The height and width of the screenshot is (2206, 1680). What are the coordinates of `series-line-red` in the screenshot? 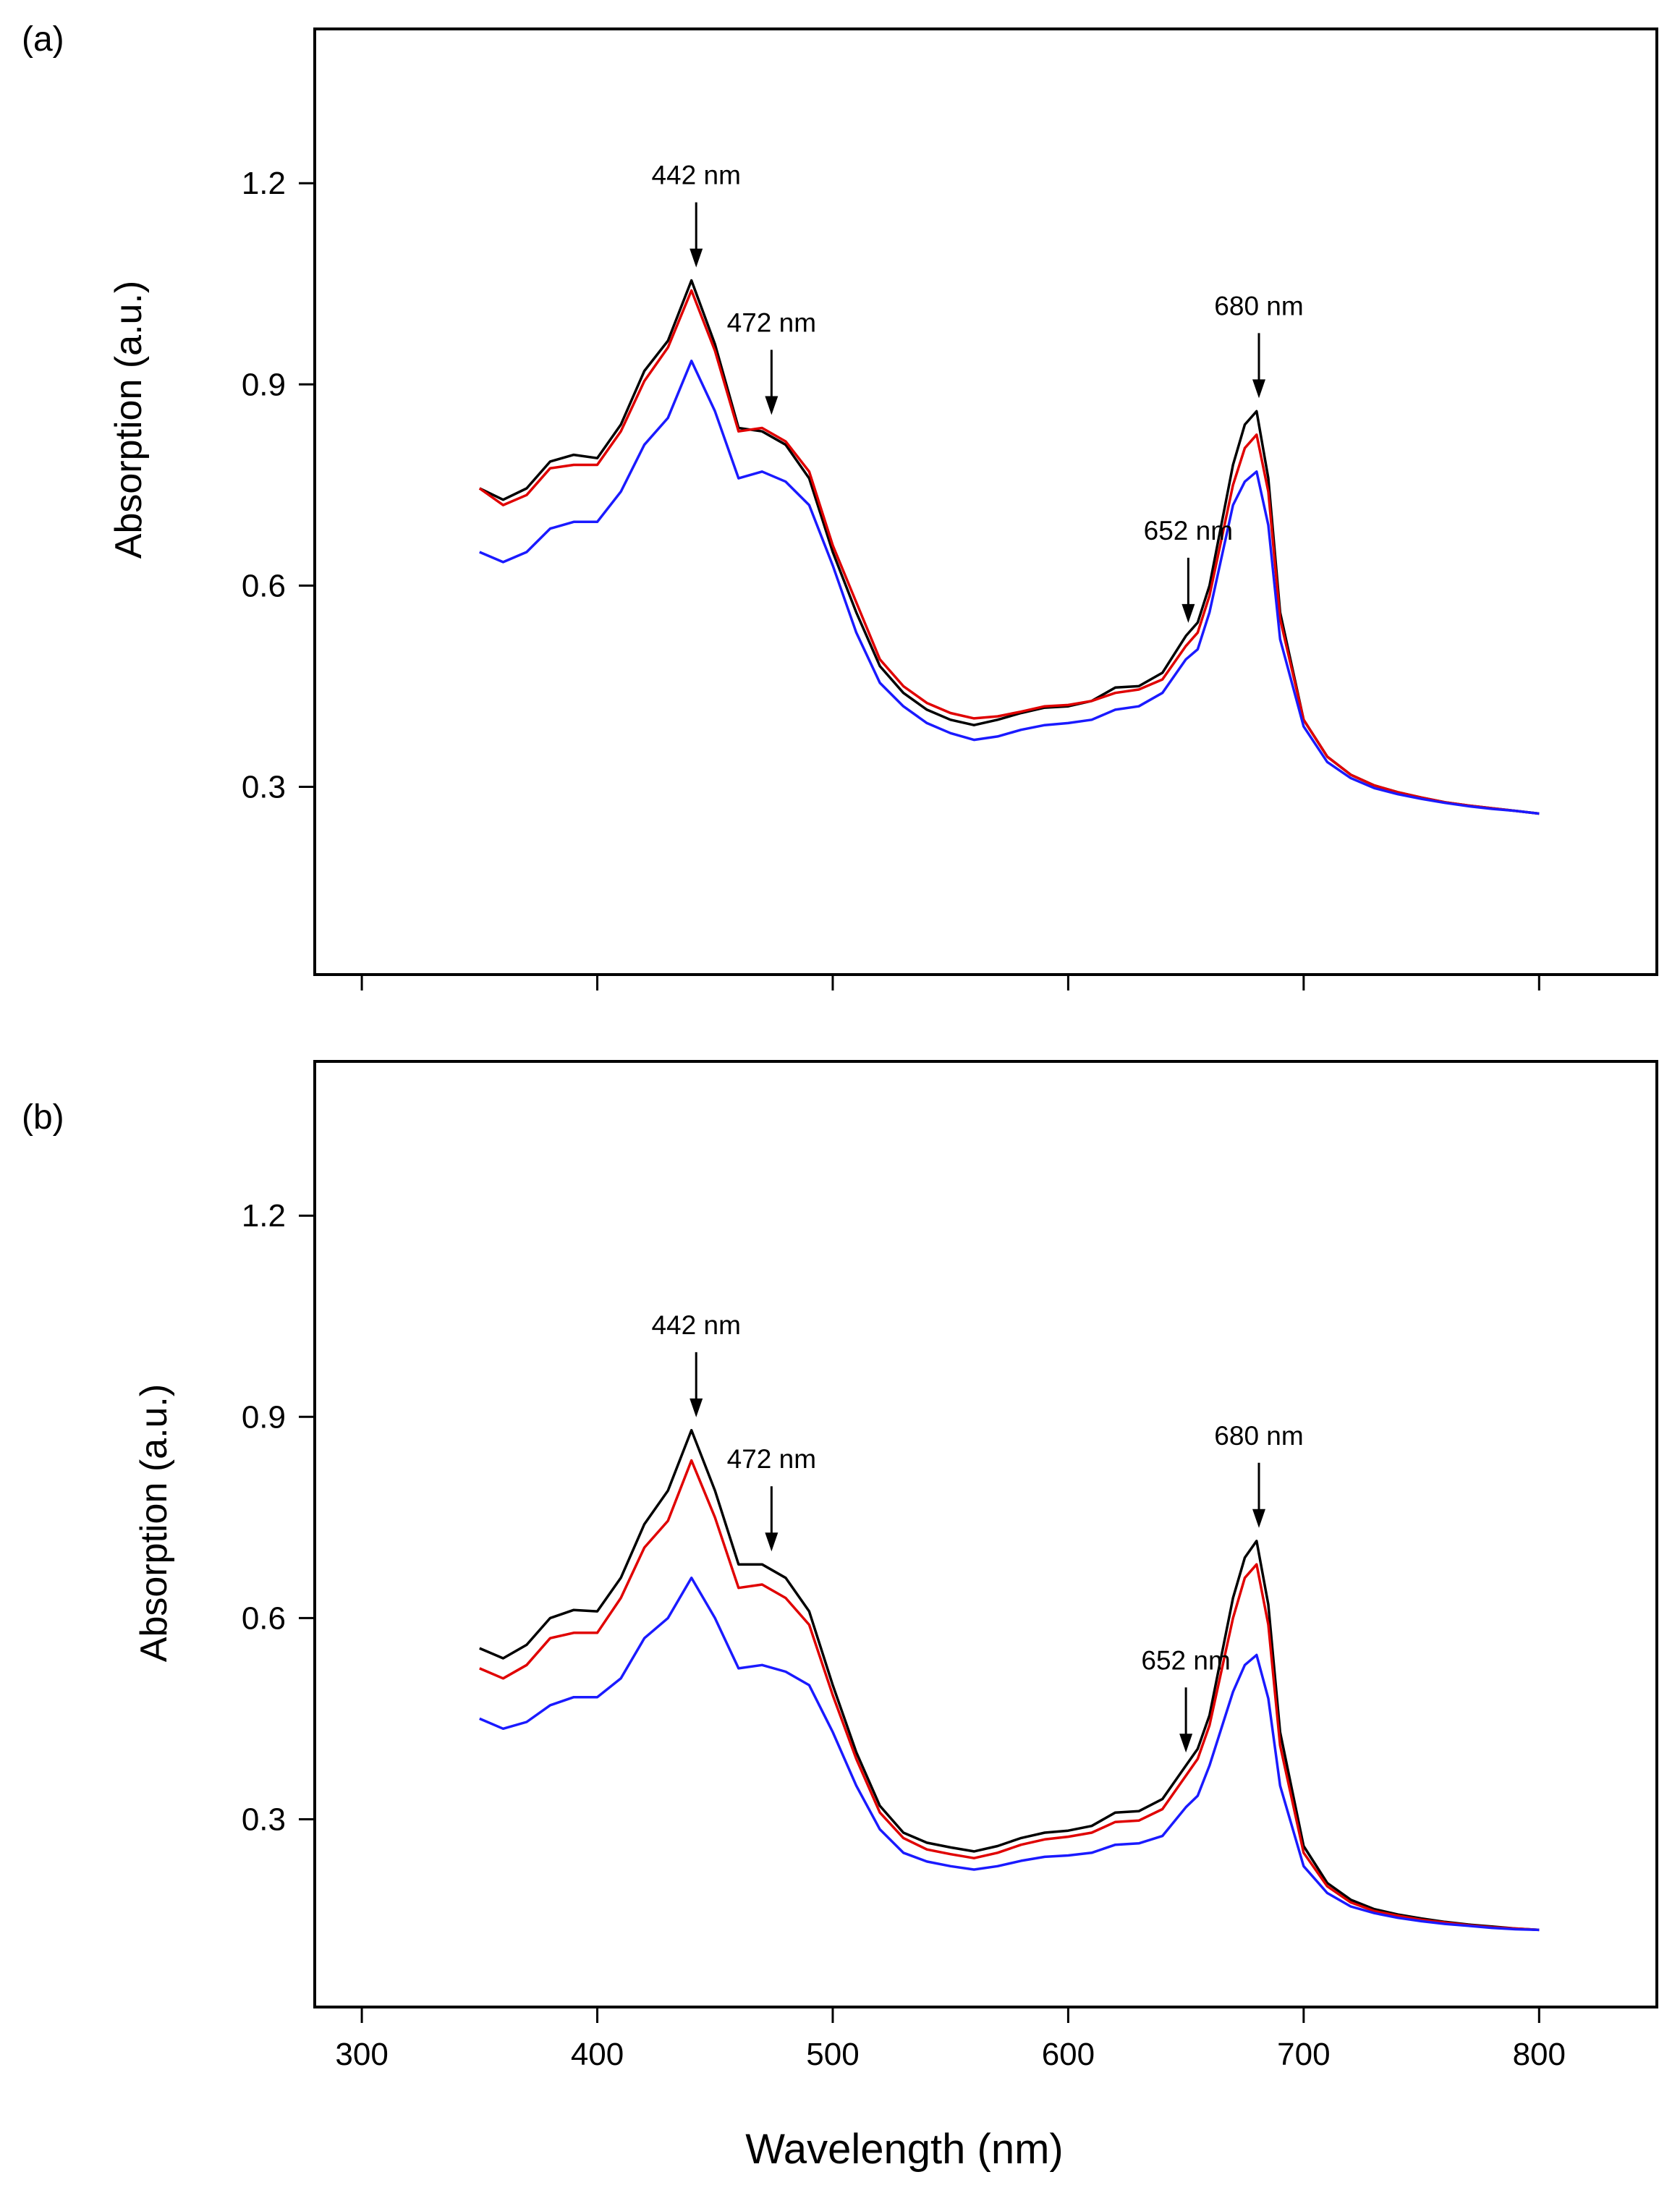 It's located at (1009, 1695).